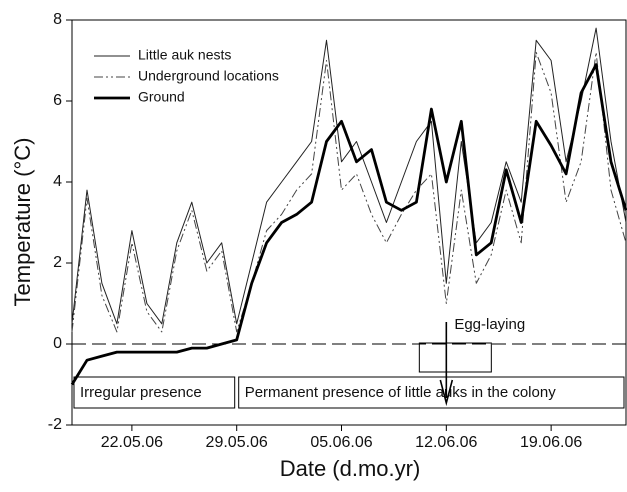 This screenshot has height=492, width=627. What do you see at coordinates (57, 181) in the screenshot?
I see `y-tick-label: 4` at bounding box center [57, 181].